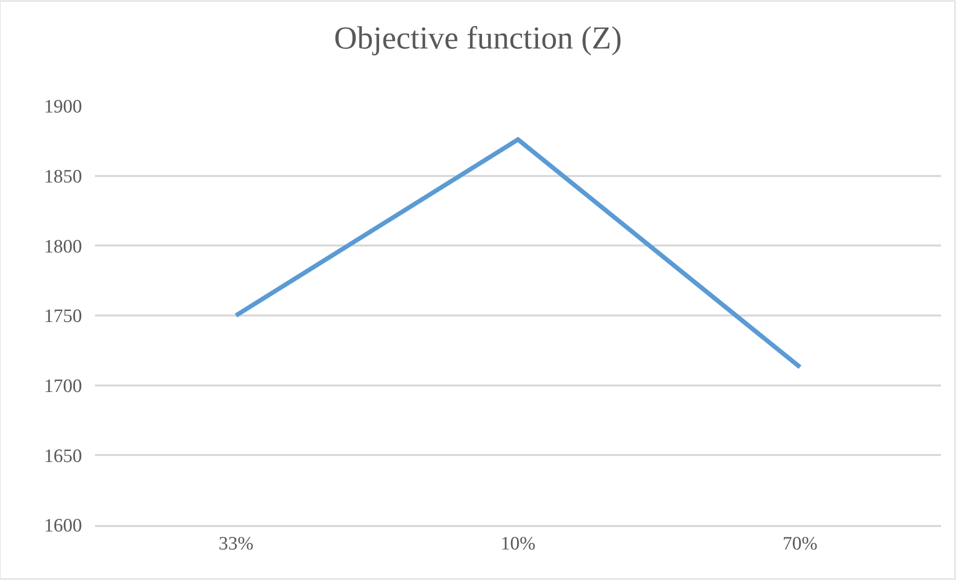  What do you see at coordinates (478, 38) in the screenshot?
I see `chart-title: Objective function (Z)` at bounding box center [478, 38].